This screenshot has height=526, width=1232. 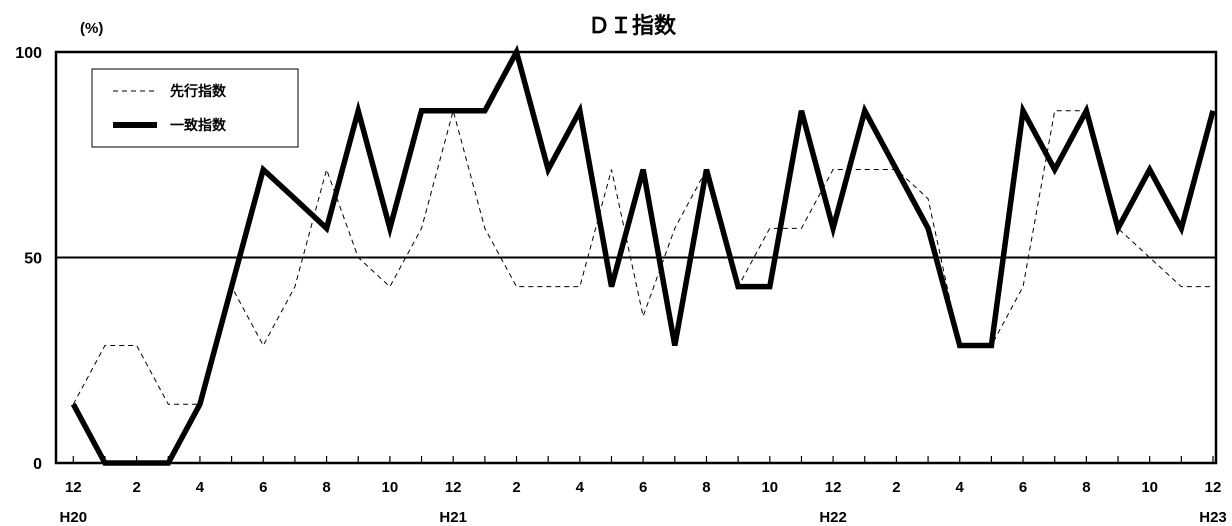 What do you see at coordinates (198, 91) in the screenshot?
I see `legend-label-leading: 先行指数` at bounding box center [198, 91].